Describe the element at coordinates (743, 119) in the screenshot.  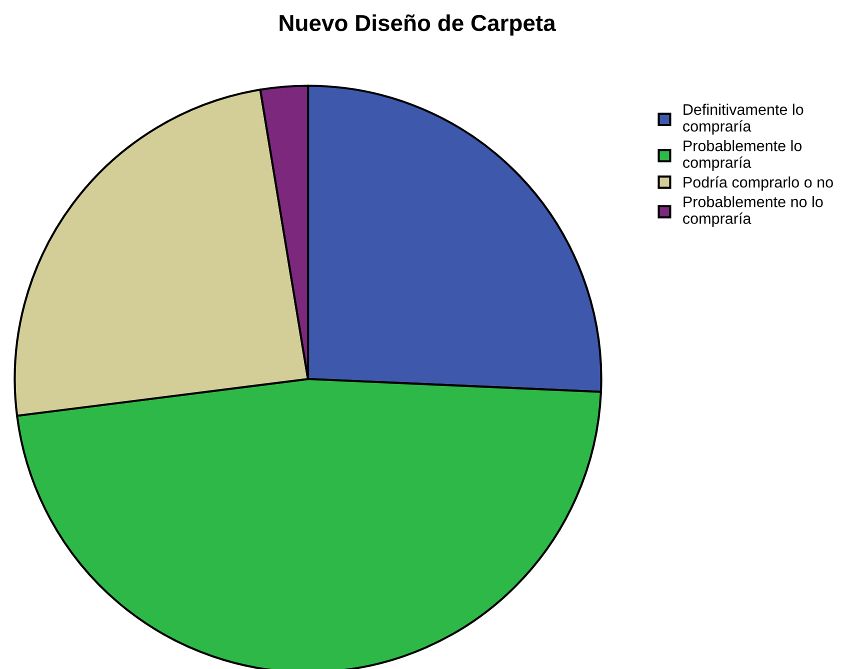
I see `legend-label: Definitivamente lo compraría` at that location.